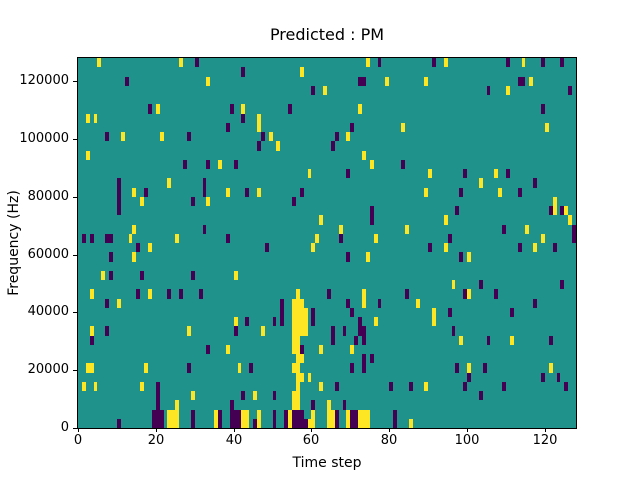  Describe the element at coordinates (48, 254) in the screenshot. I see `y-tick-label: 60000` at that location.